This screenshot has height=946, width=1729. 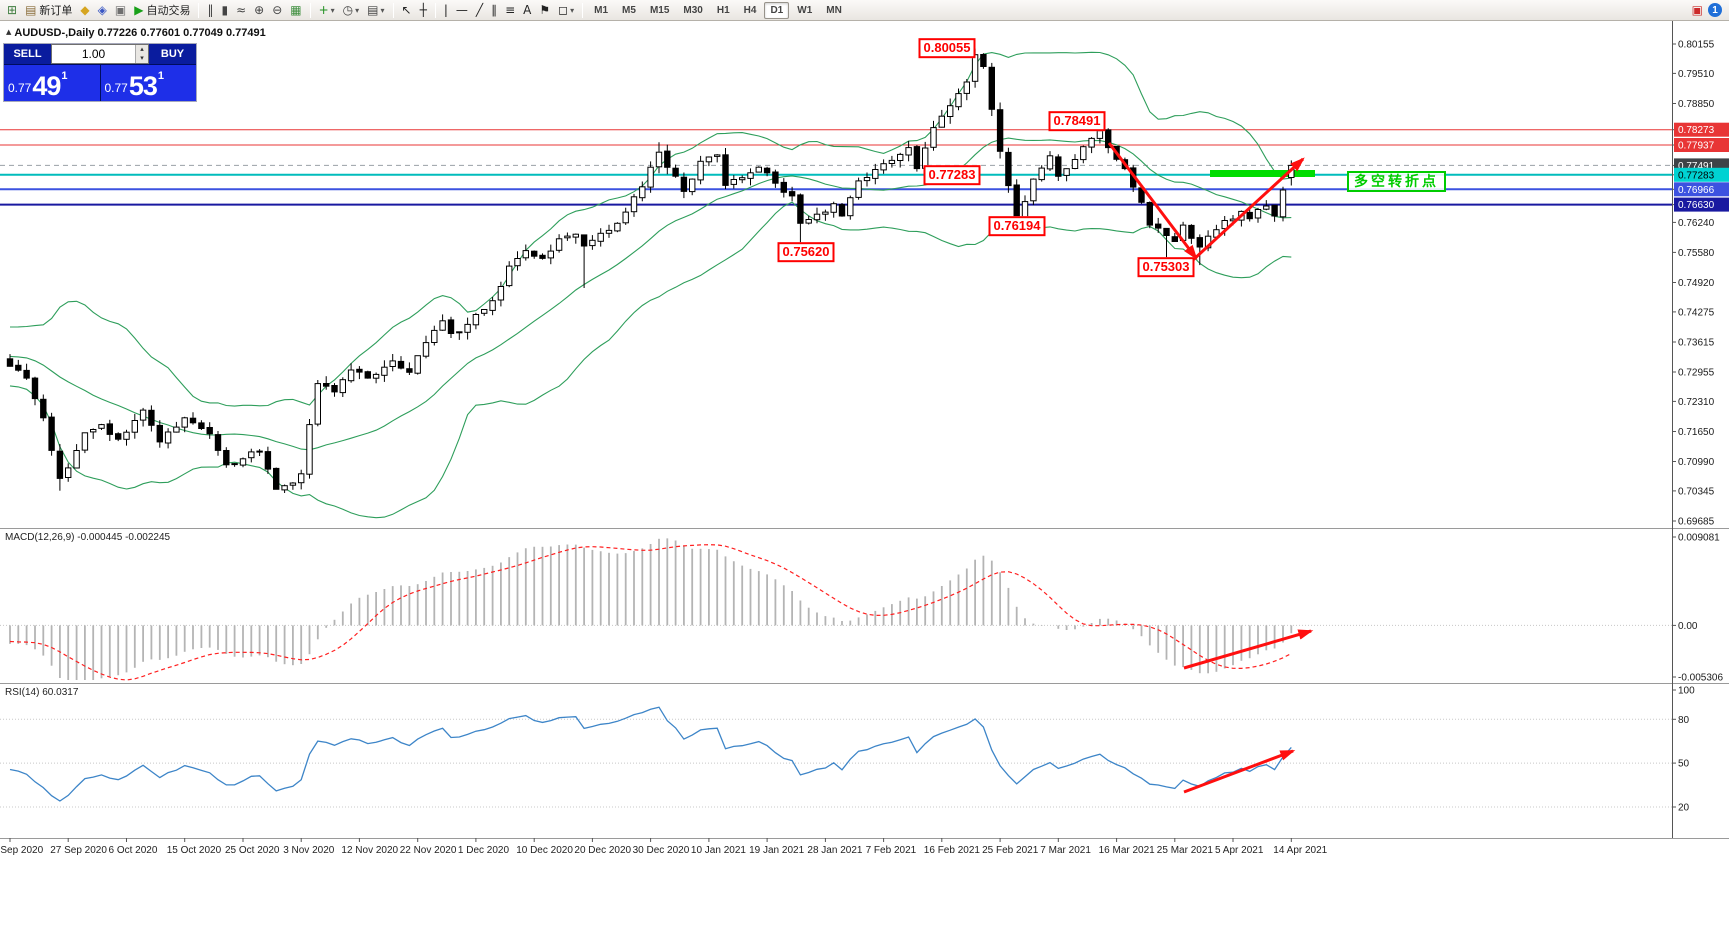 What do you see at coordinates (805, 10) in the screenshot?
I see `timeframe-w1: W1` at bounding box center [805, 10].